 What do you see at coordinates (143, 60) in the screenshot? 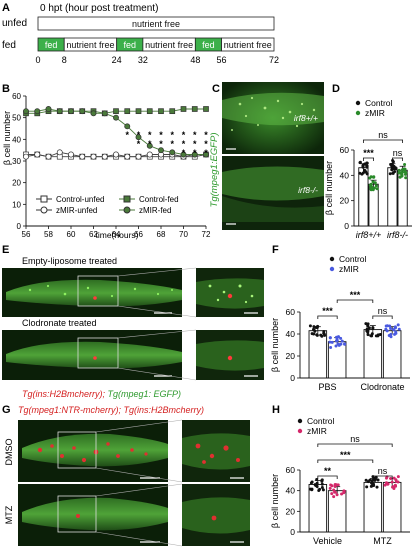
I see `tick-label: 32` at bounding box center [143, 60].